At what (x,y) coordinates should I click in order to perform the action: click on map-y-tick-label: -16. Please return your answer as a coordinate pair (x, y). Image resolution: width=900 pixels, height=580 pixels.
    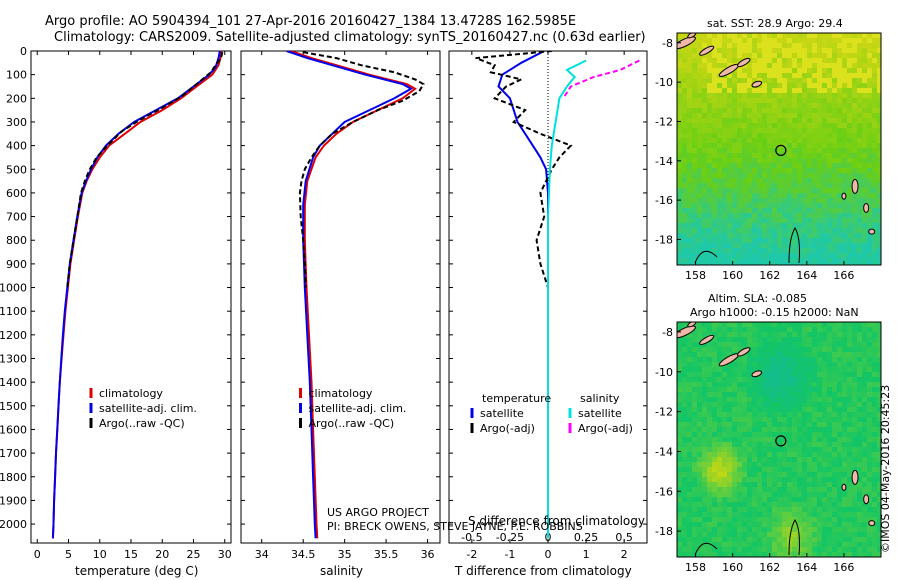
    Looking at the image, I should click on (664, 200).